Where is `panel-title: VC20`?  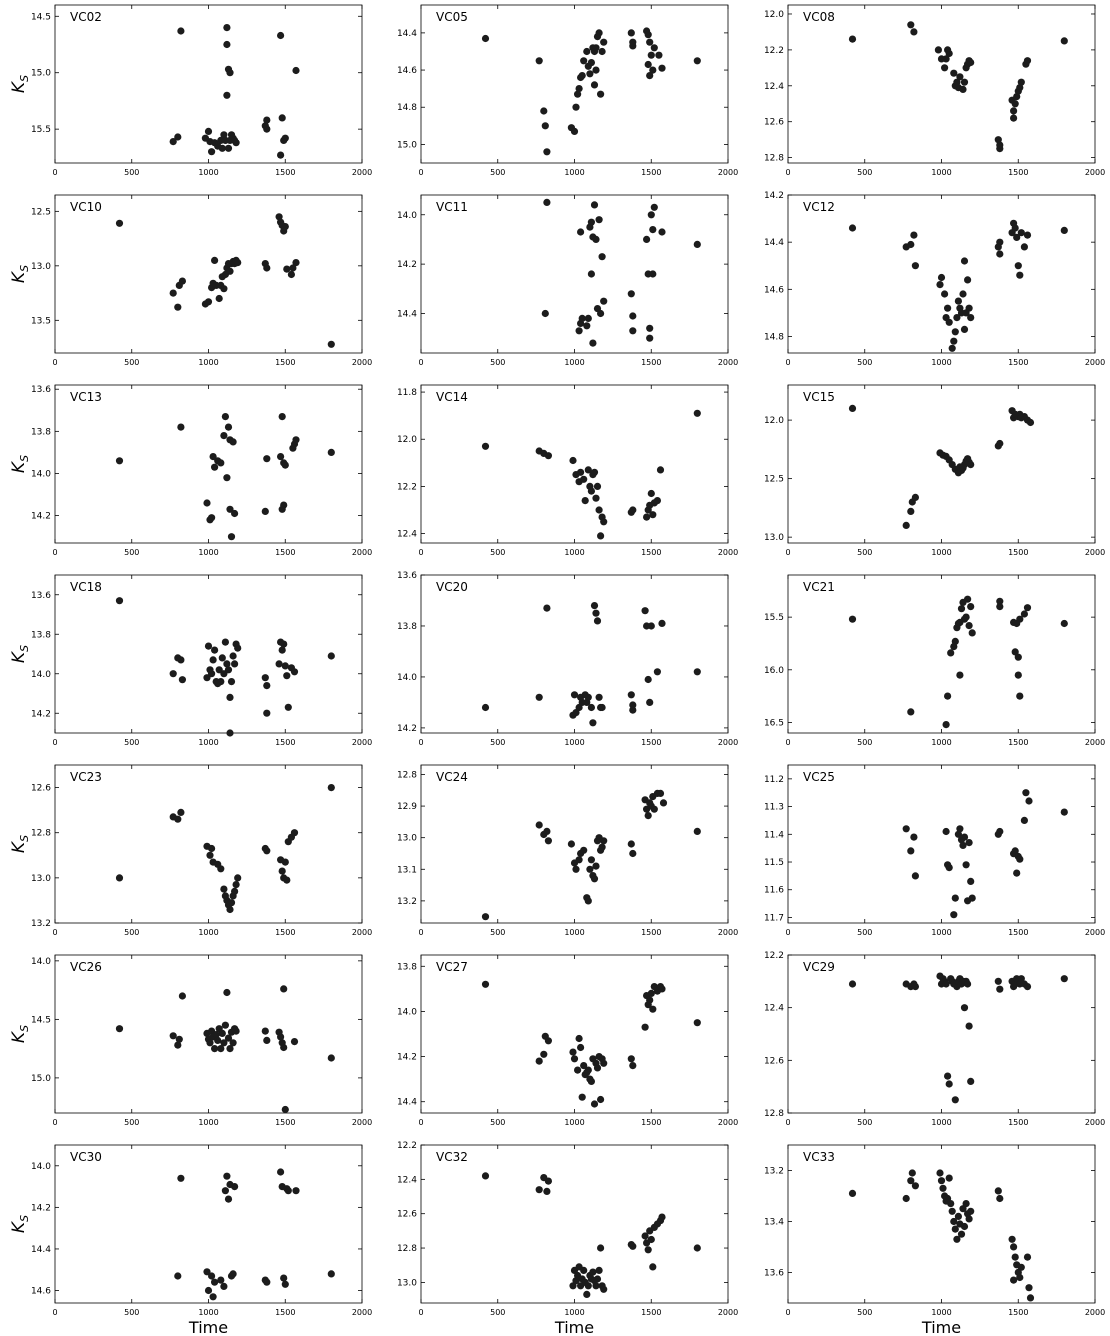
panel-title: VC20 is located at coordinates (452, 587).